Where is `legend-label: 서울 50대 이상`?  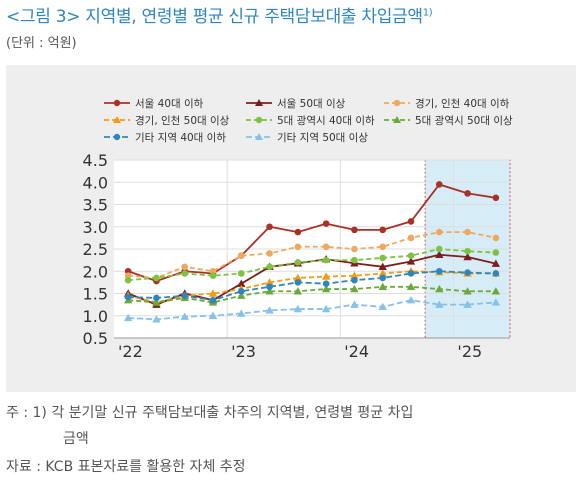 legend-label: 서울 50대 이상 is located at coordinates (311, 104).